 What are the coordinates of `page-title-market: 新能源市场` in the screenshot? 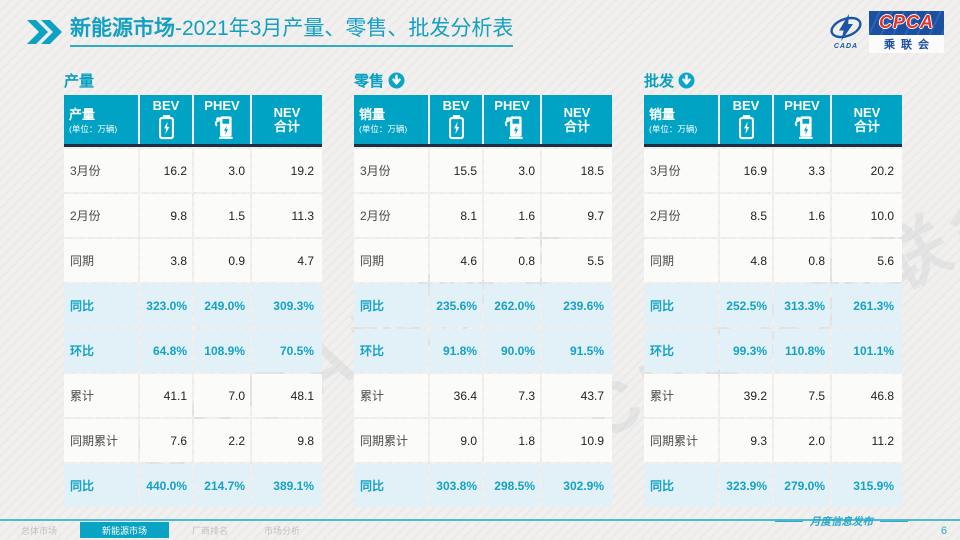 It's located at (122, 28).